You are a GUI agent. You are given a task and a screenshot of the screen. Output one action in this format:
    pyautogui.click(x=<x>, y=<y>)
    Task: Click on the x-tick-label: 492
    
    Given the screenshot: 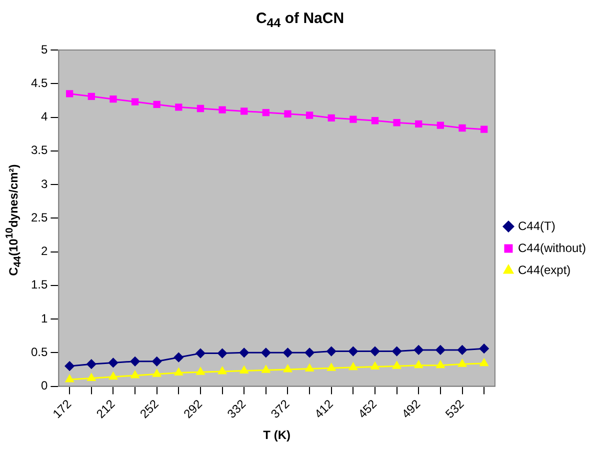 What is the action you would take?
    pyautogui.click(x=411, y=408)
    